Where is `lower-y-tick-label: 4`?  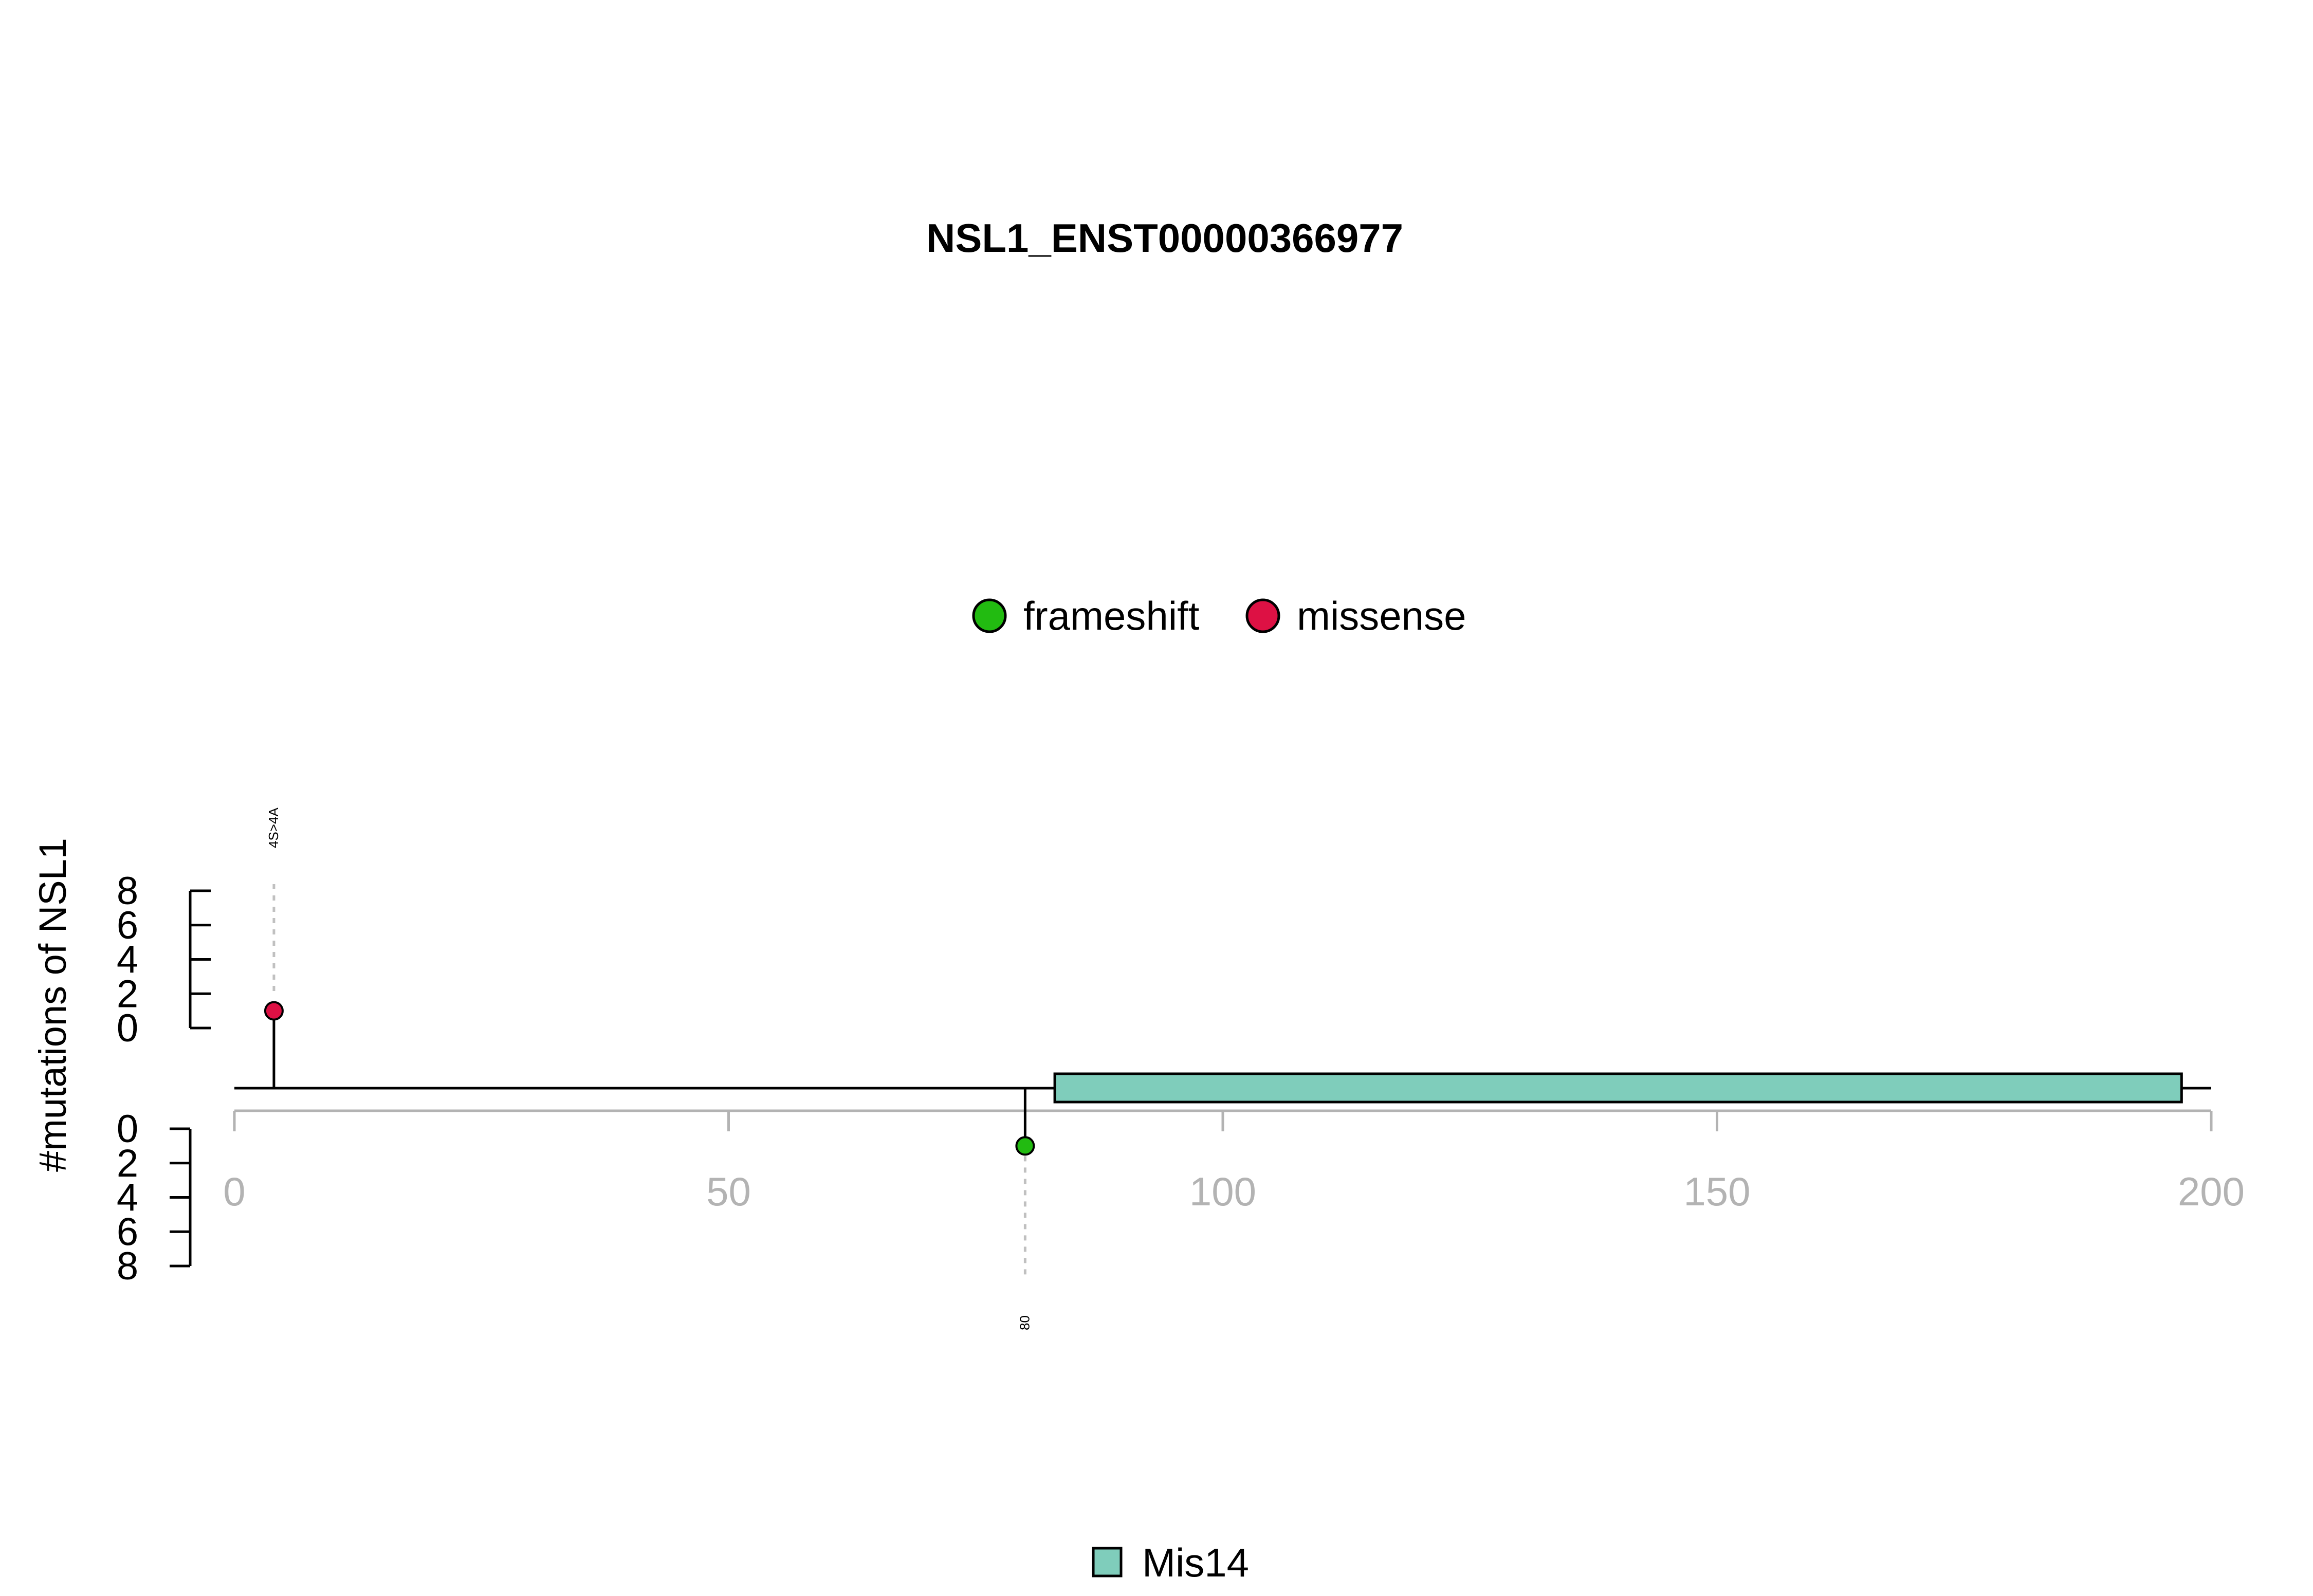 lower-y-tick-label: 4 is located at coordinates (127, 1198).